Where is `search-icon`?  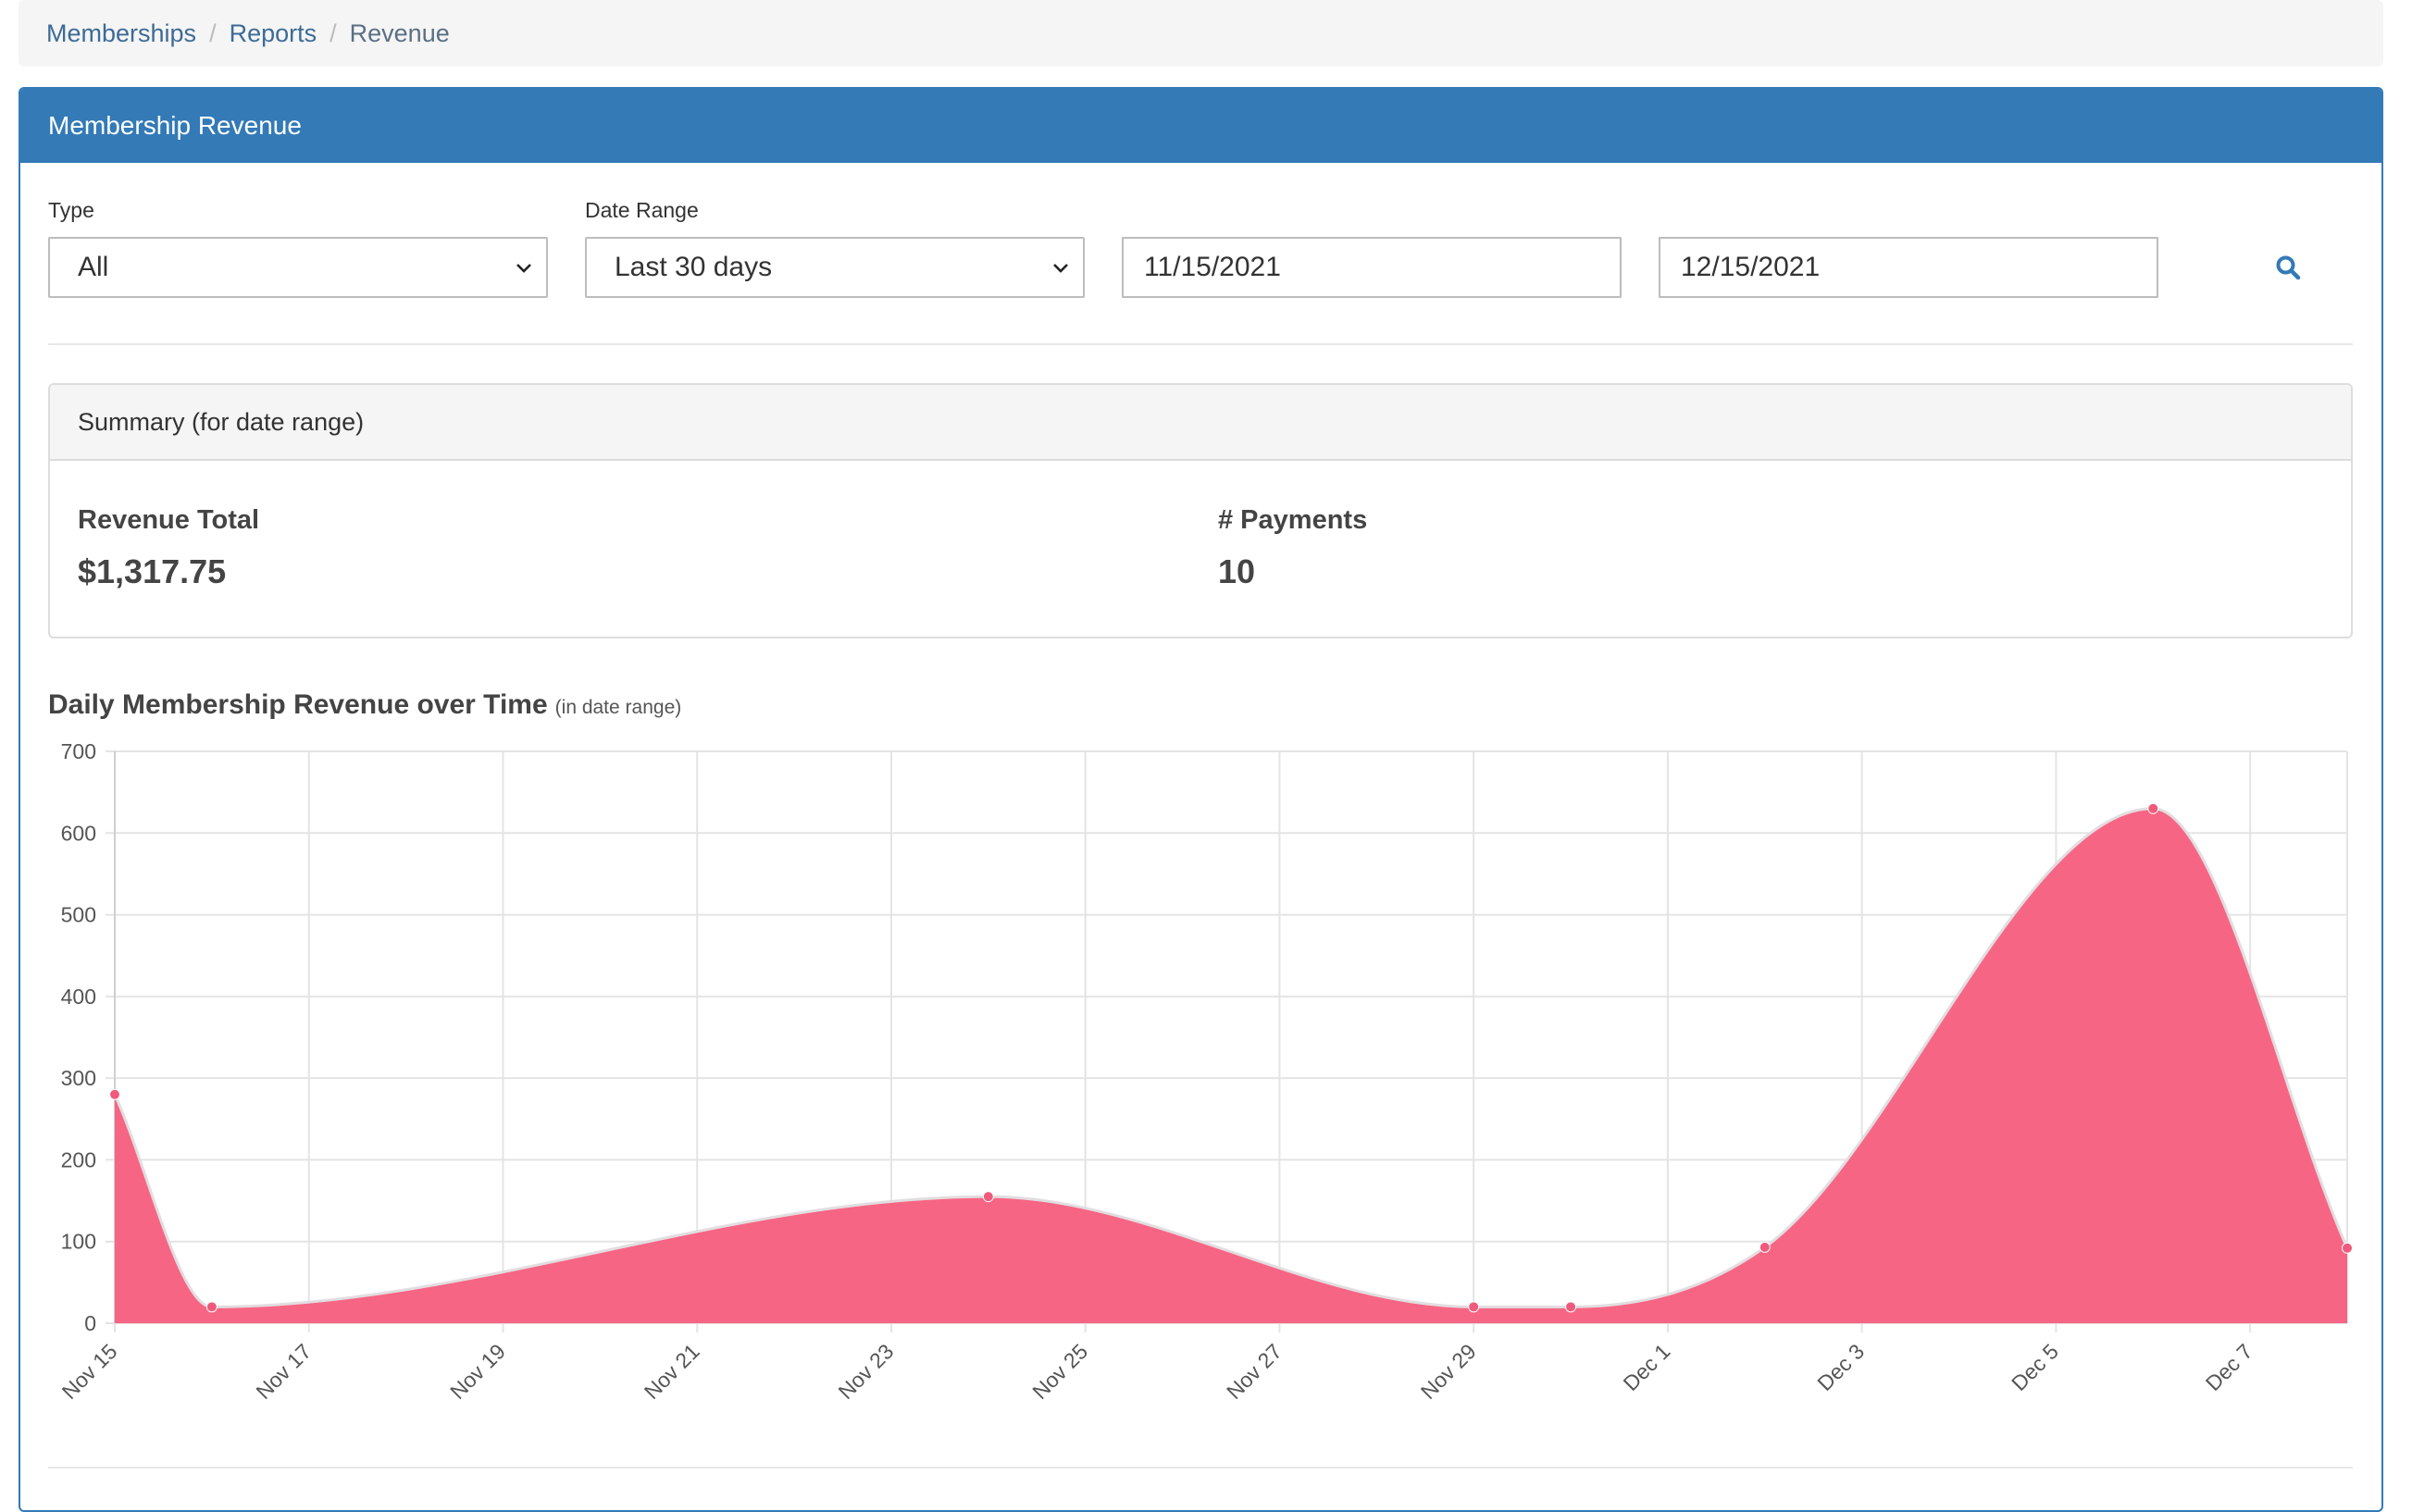
search-icon is located at coordinates (2288, 267).